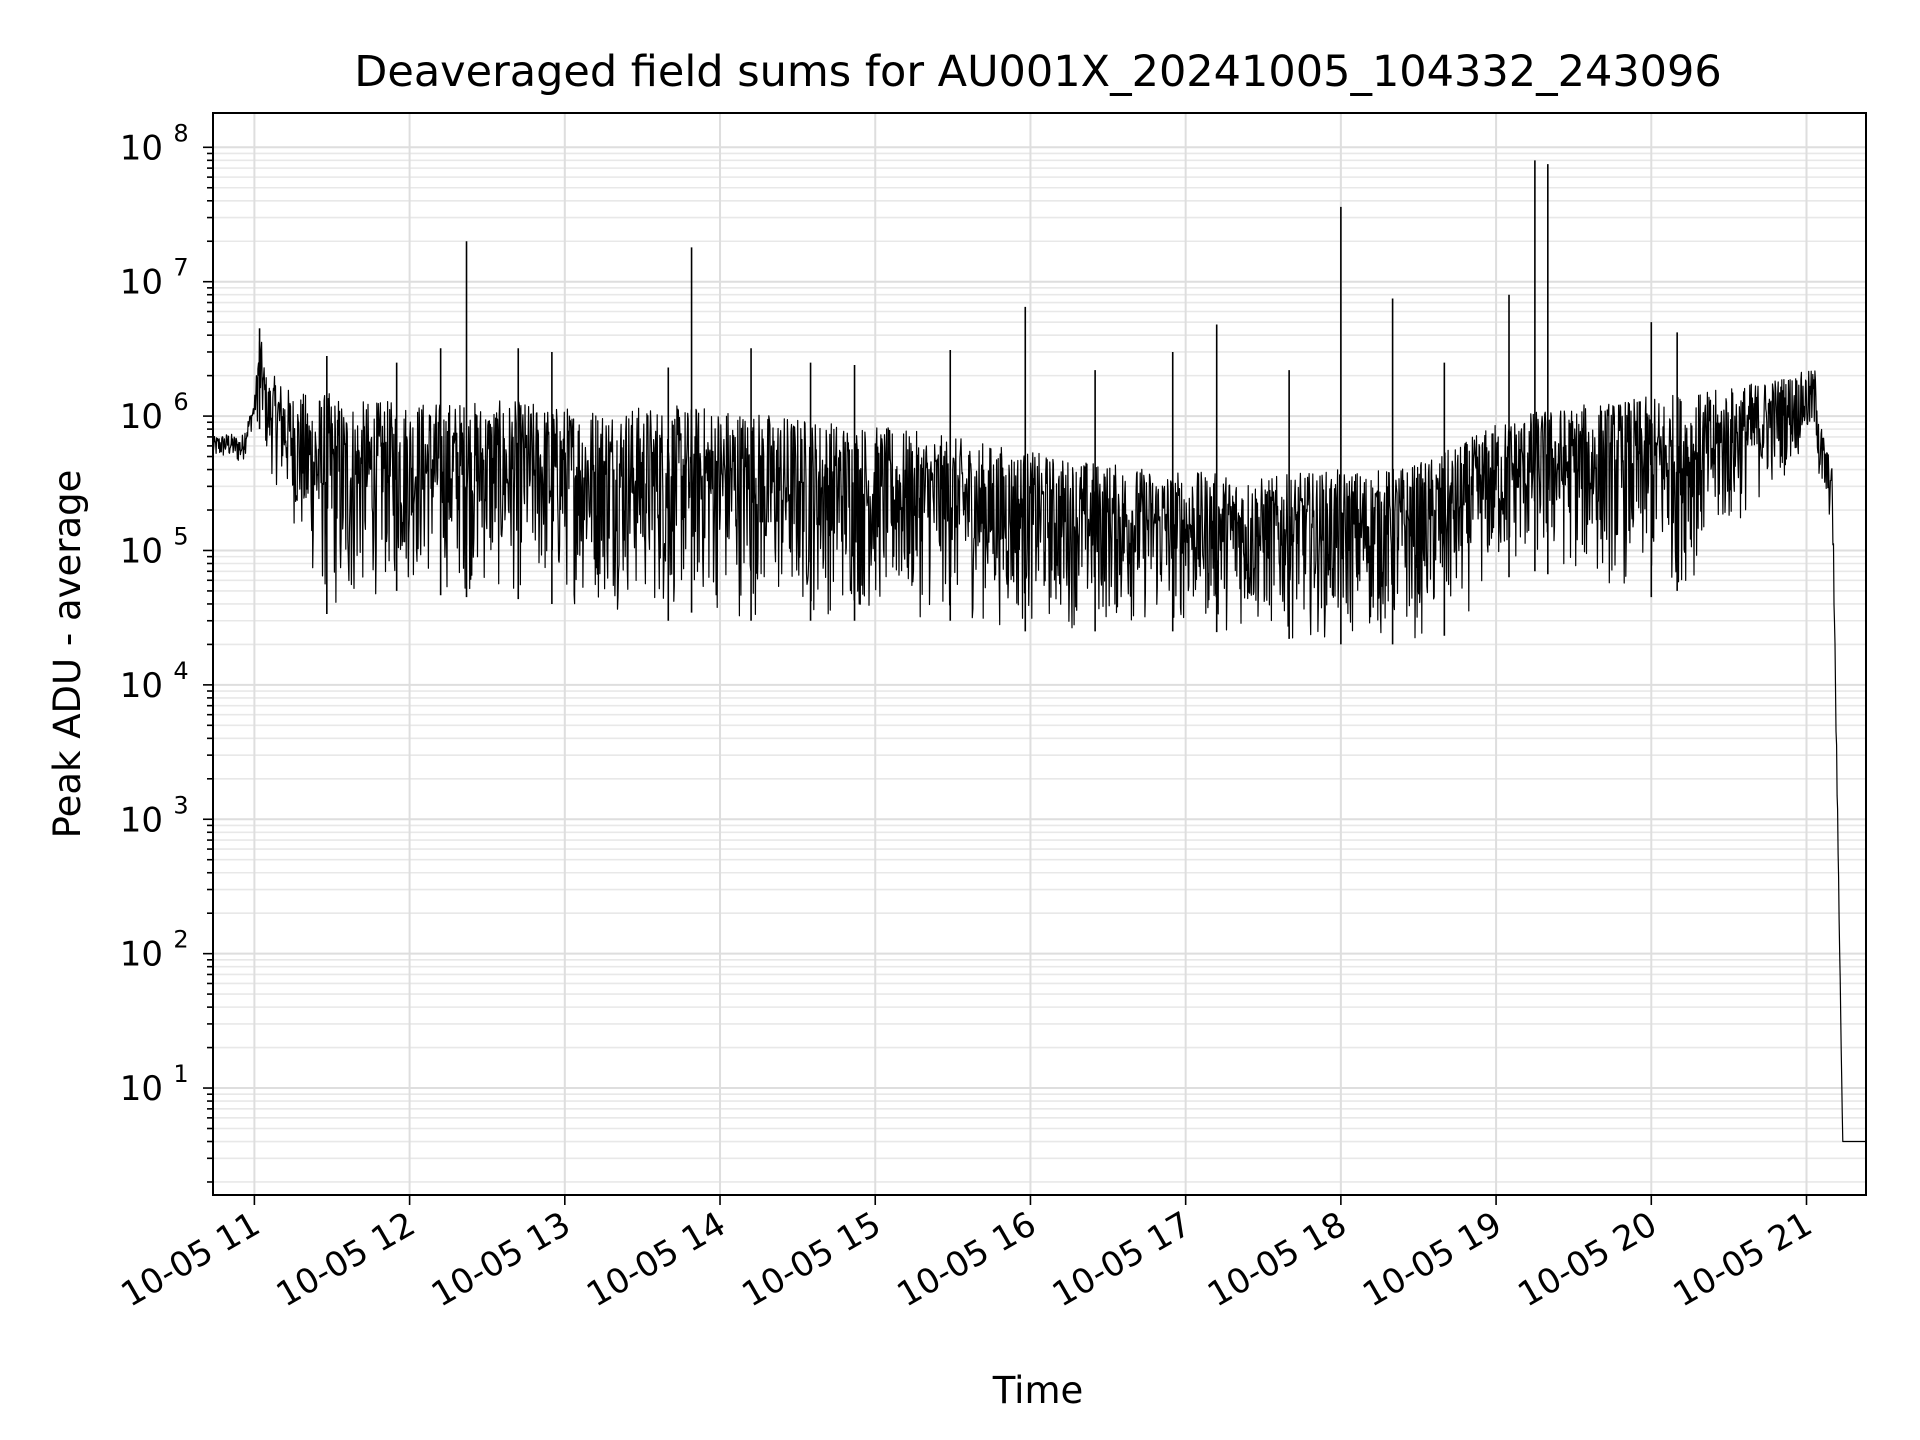 This screenshot has height=1440, width=1920. I want to click on x-tick-label: 10-05 11, so click(190, 1259).